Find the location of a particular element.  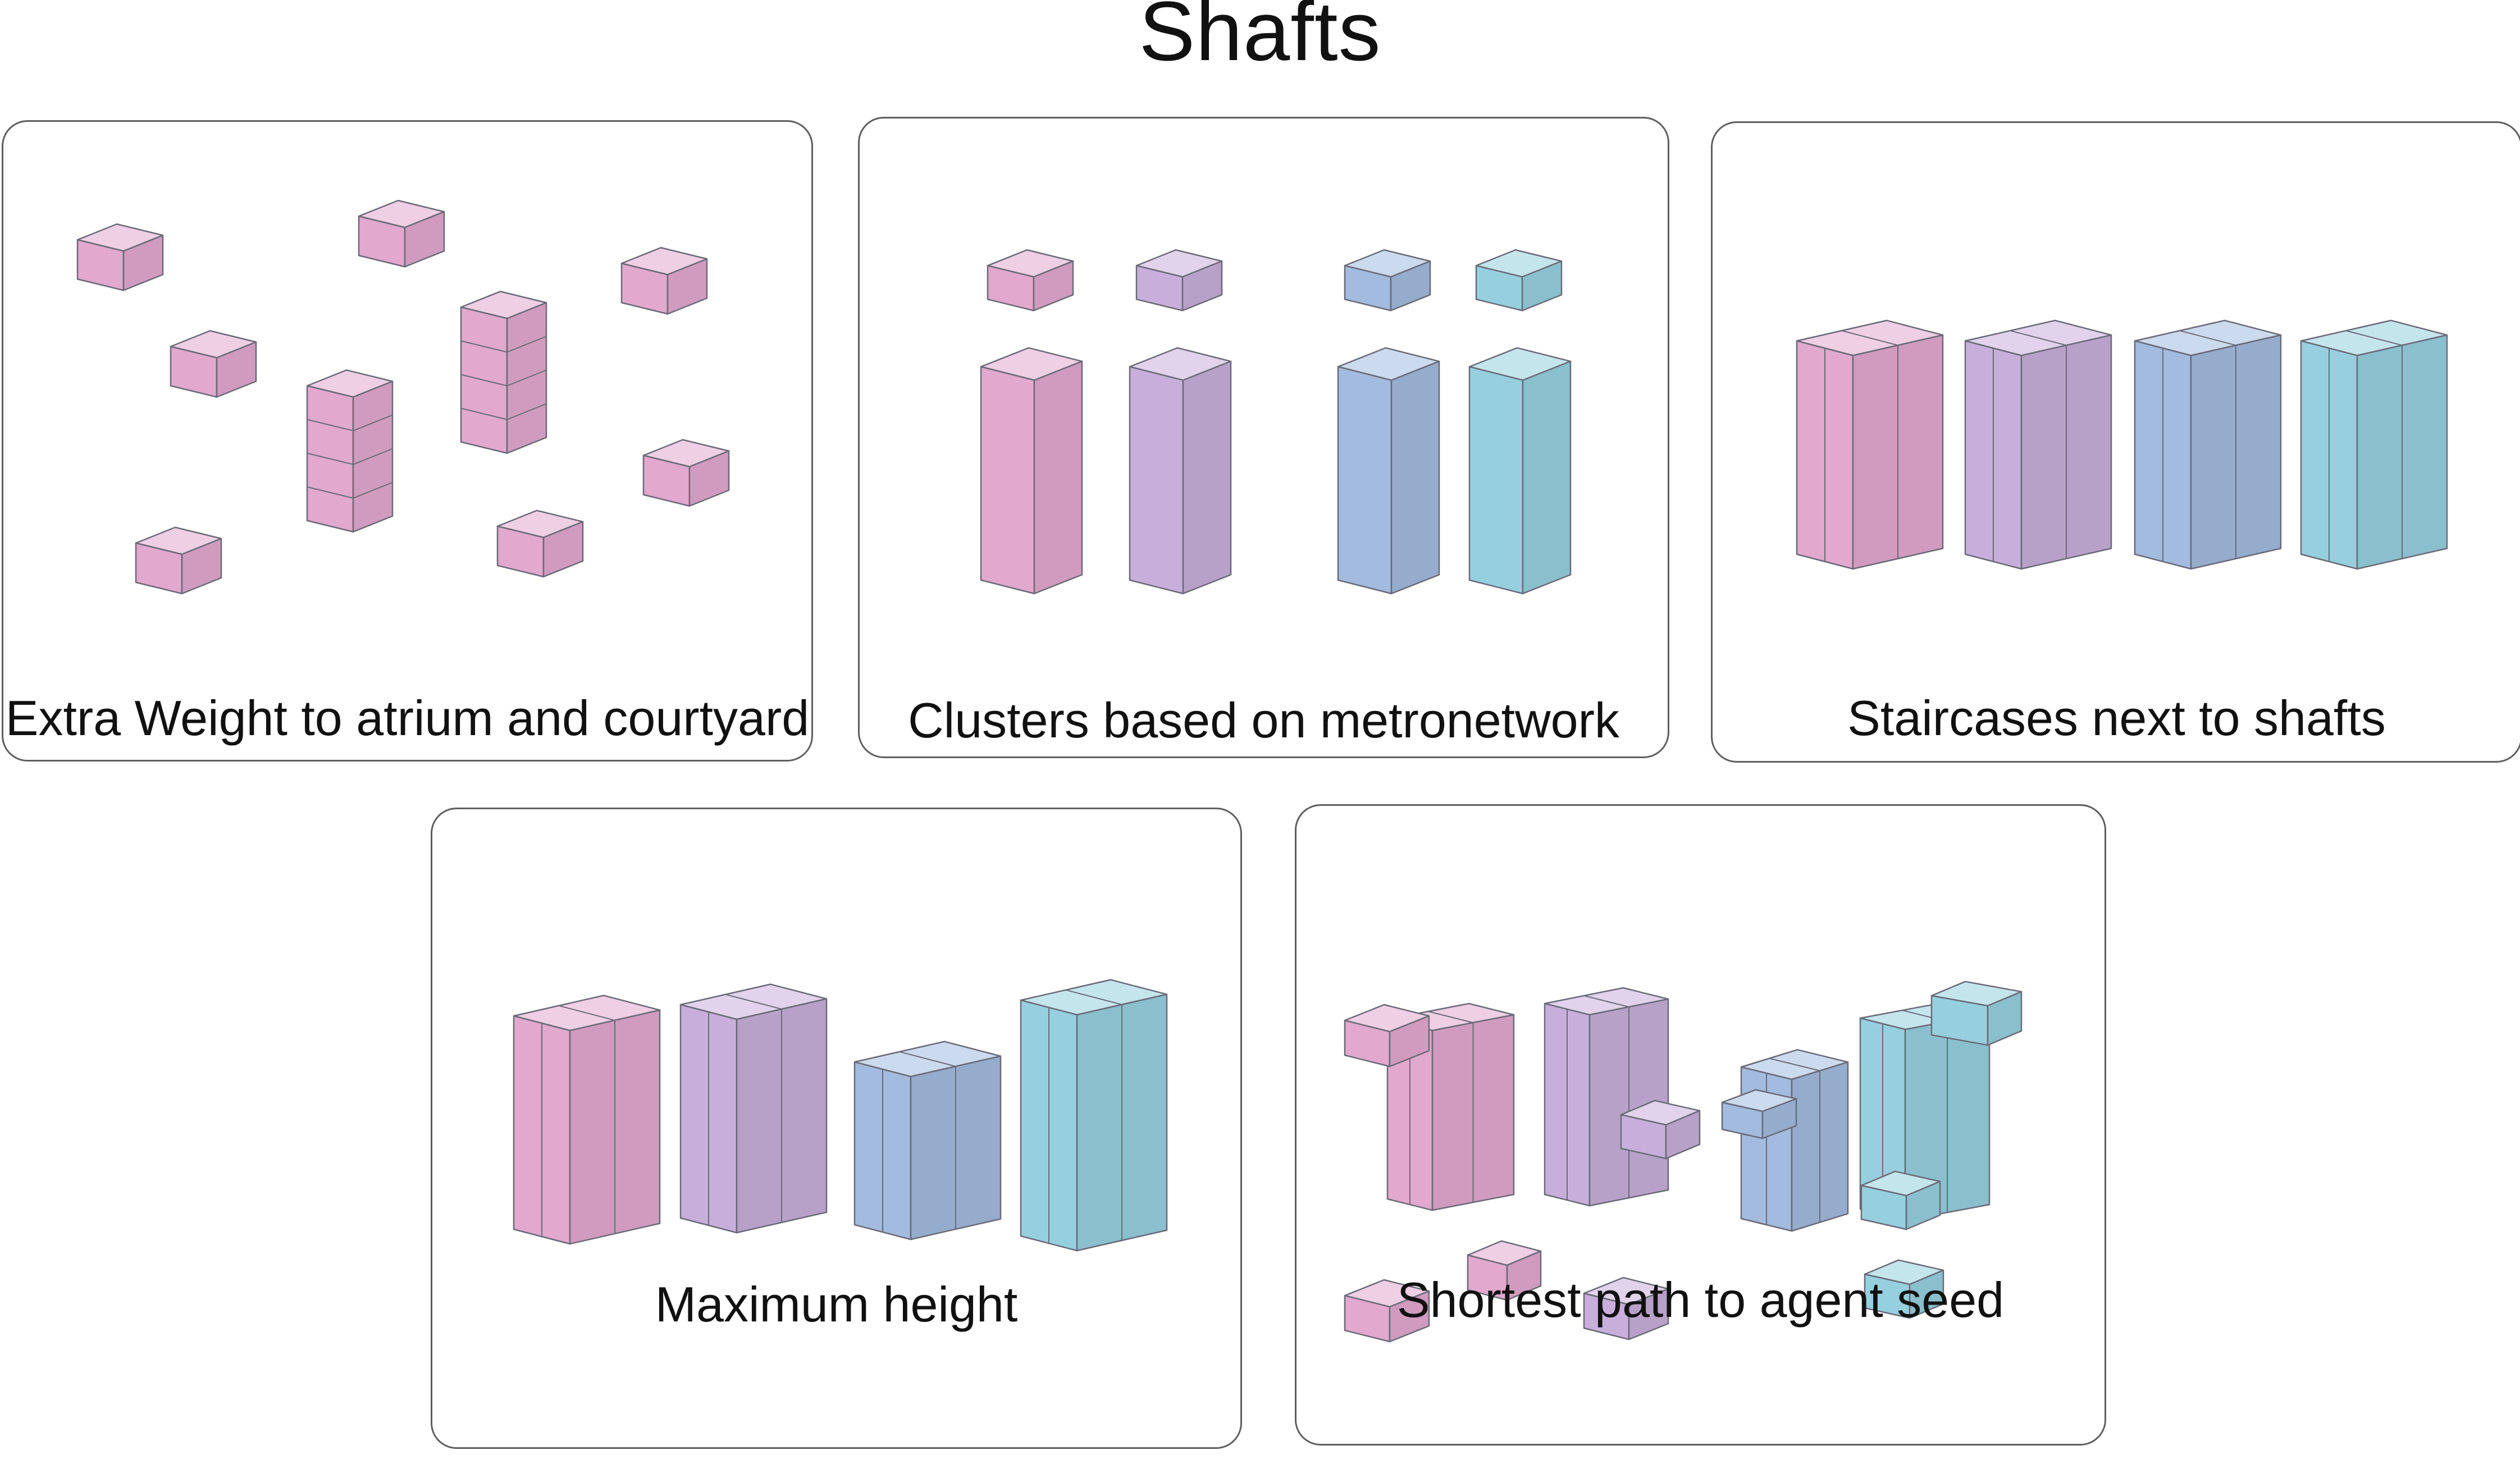

panel-caption: Shortest path to agent seed is located at coordinates (1700, 1300).